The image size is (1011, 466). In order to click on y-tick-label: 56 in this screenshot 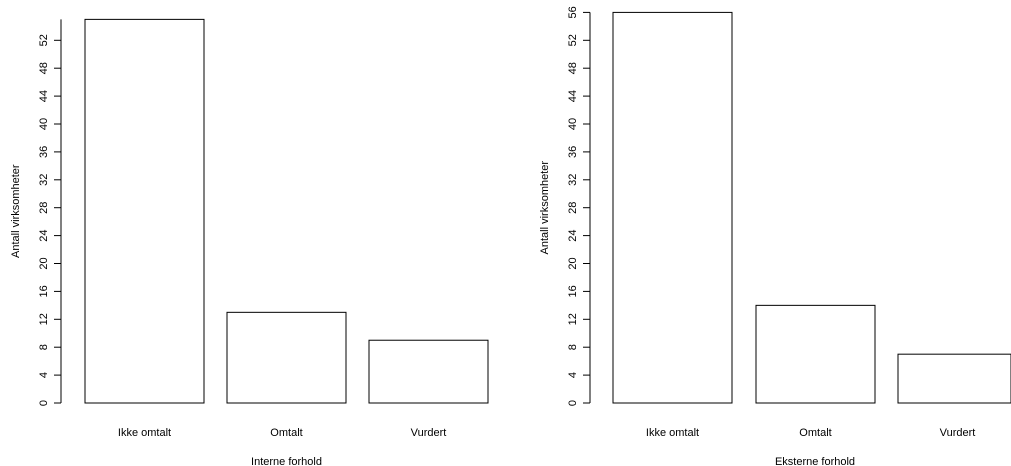, I will do `click(573, 12)`.